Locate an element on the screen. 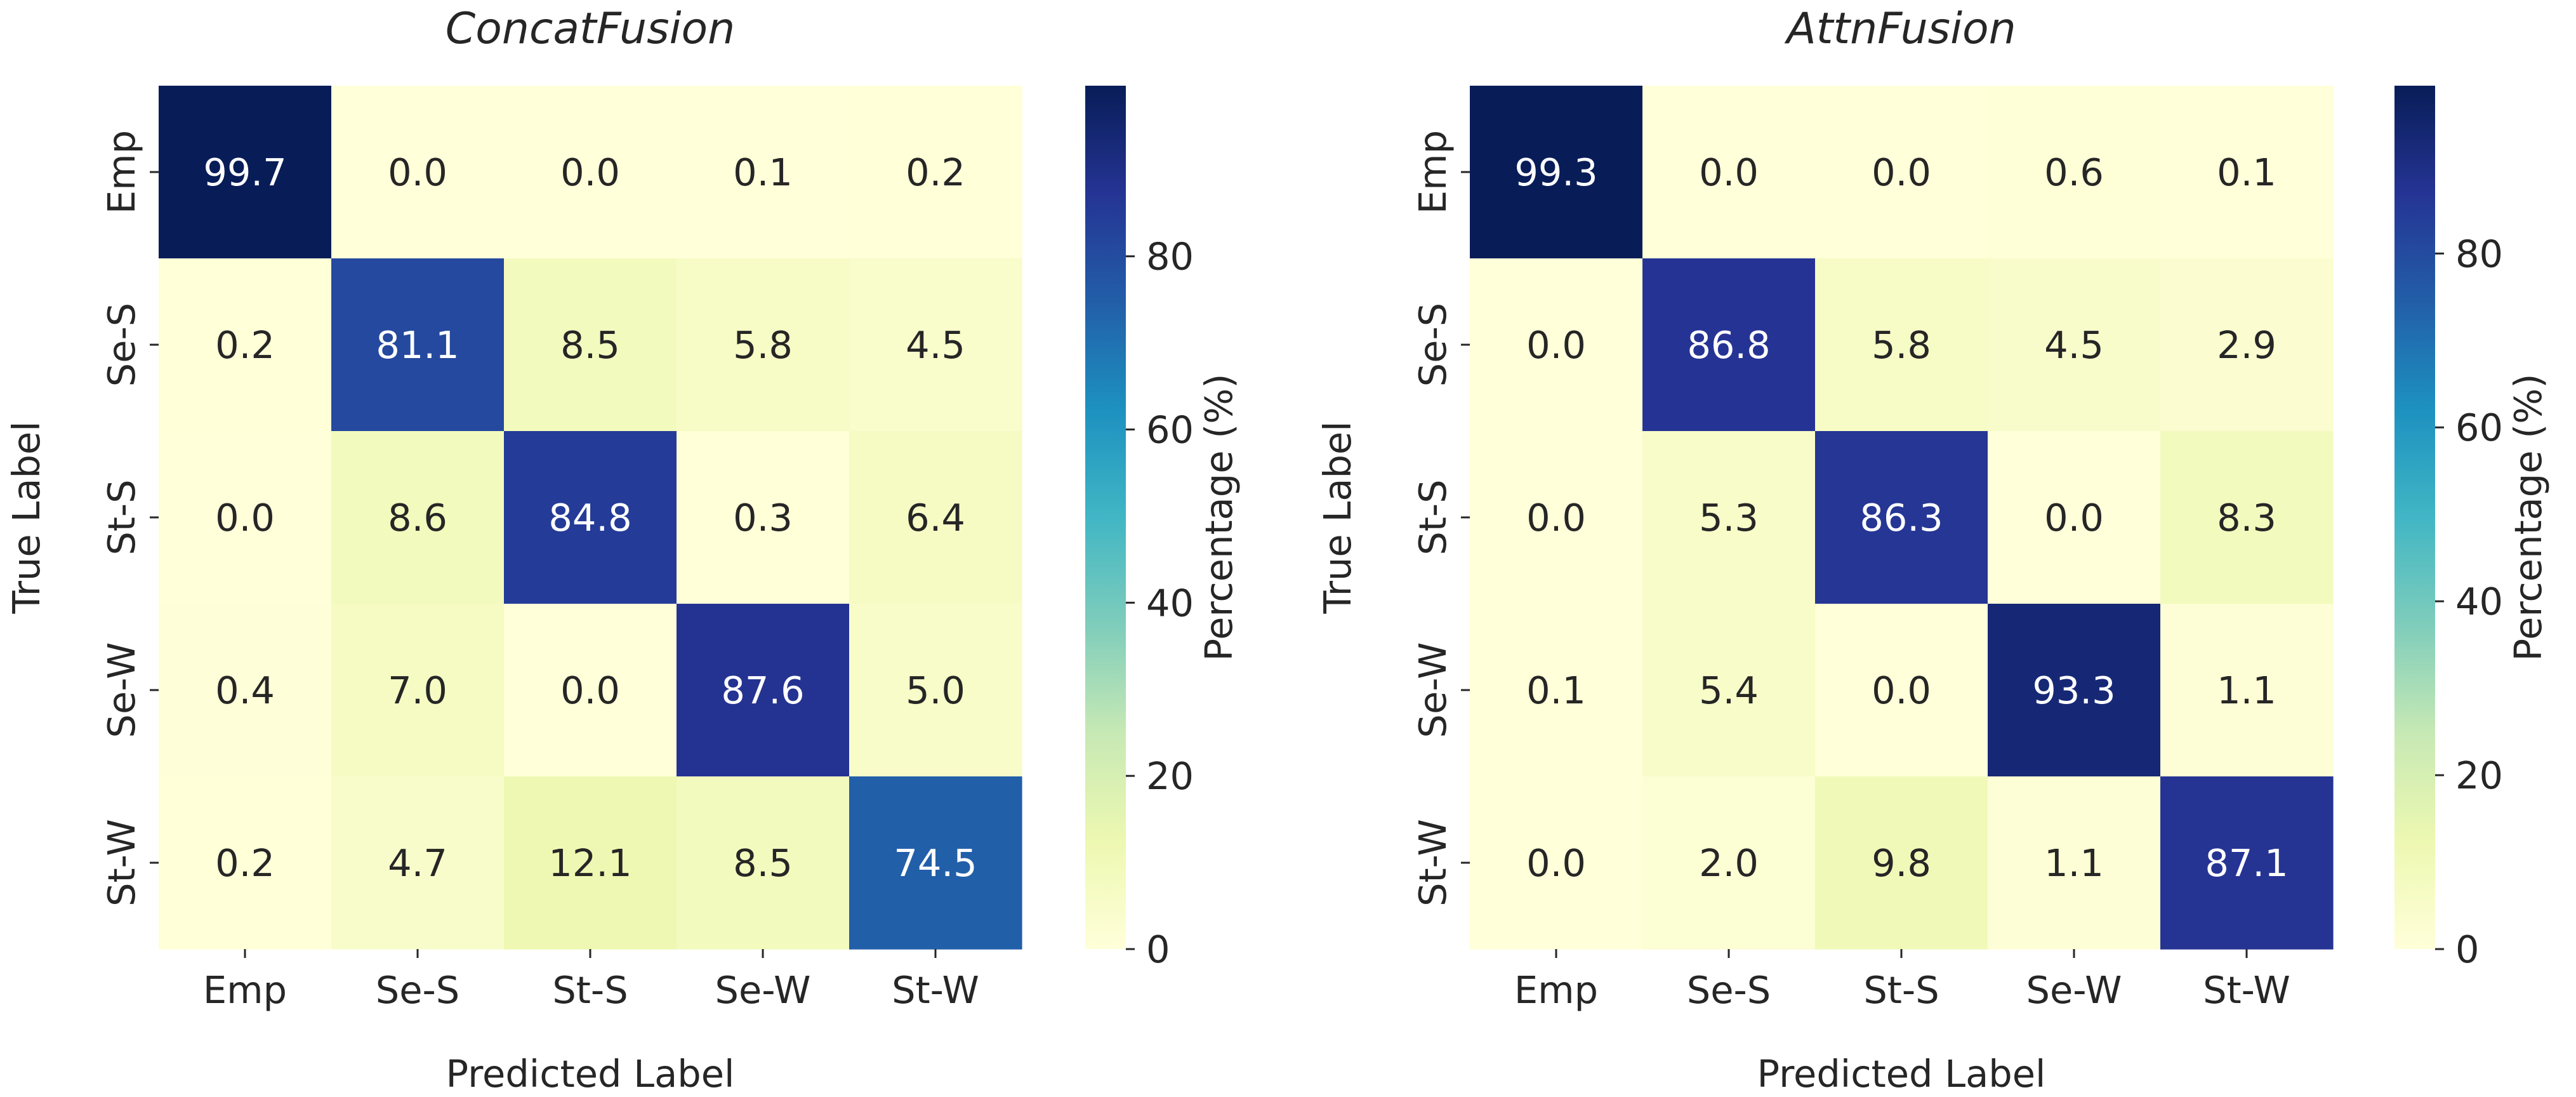  y-tick-label: St-S is located at coordinates (122, 517).